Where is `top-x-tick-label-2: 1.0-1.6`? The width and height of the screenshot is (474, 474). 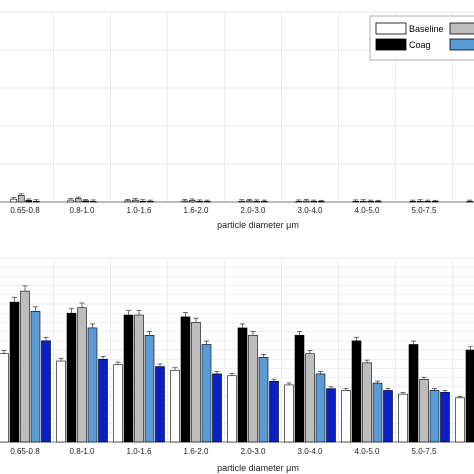 top-x-tick-label-2: 1.0-1.6 is located at coordinates (139, 210).